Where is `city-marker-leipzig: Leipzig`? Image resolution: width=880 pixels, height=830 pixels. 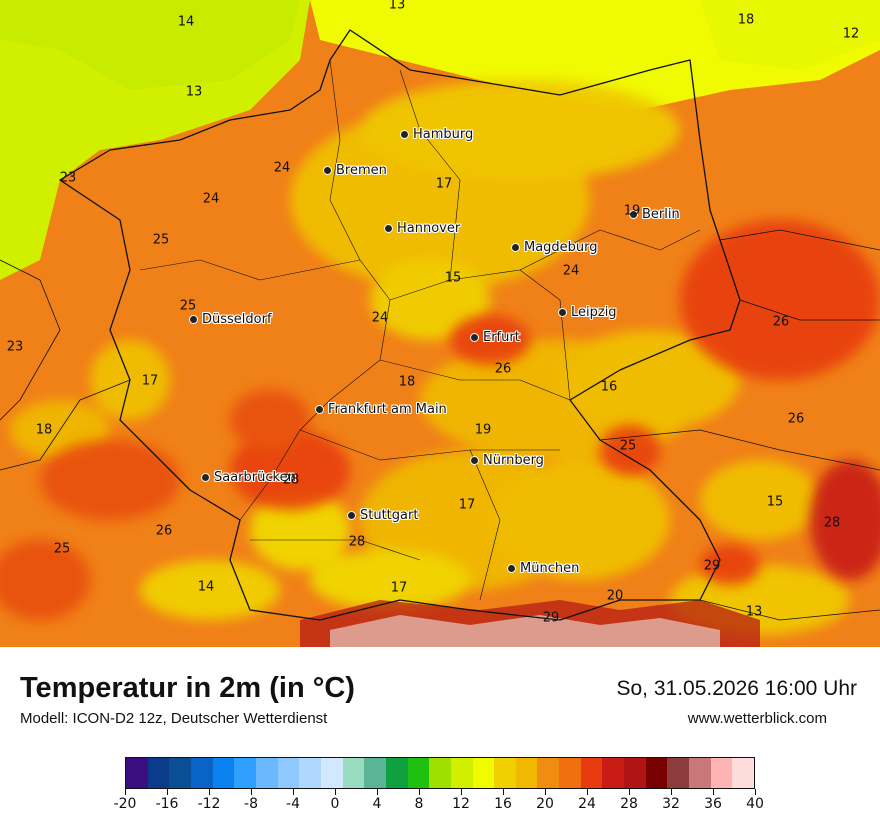
city-marker-leipzig: Leipzig is located at coordinates (587, 312).